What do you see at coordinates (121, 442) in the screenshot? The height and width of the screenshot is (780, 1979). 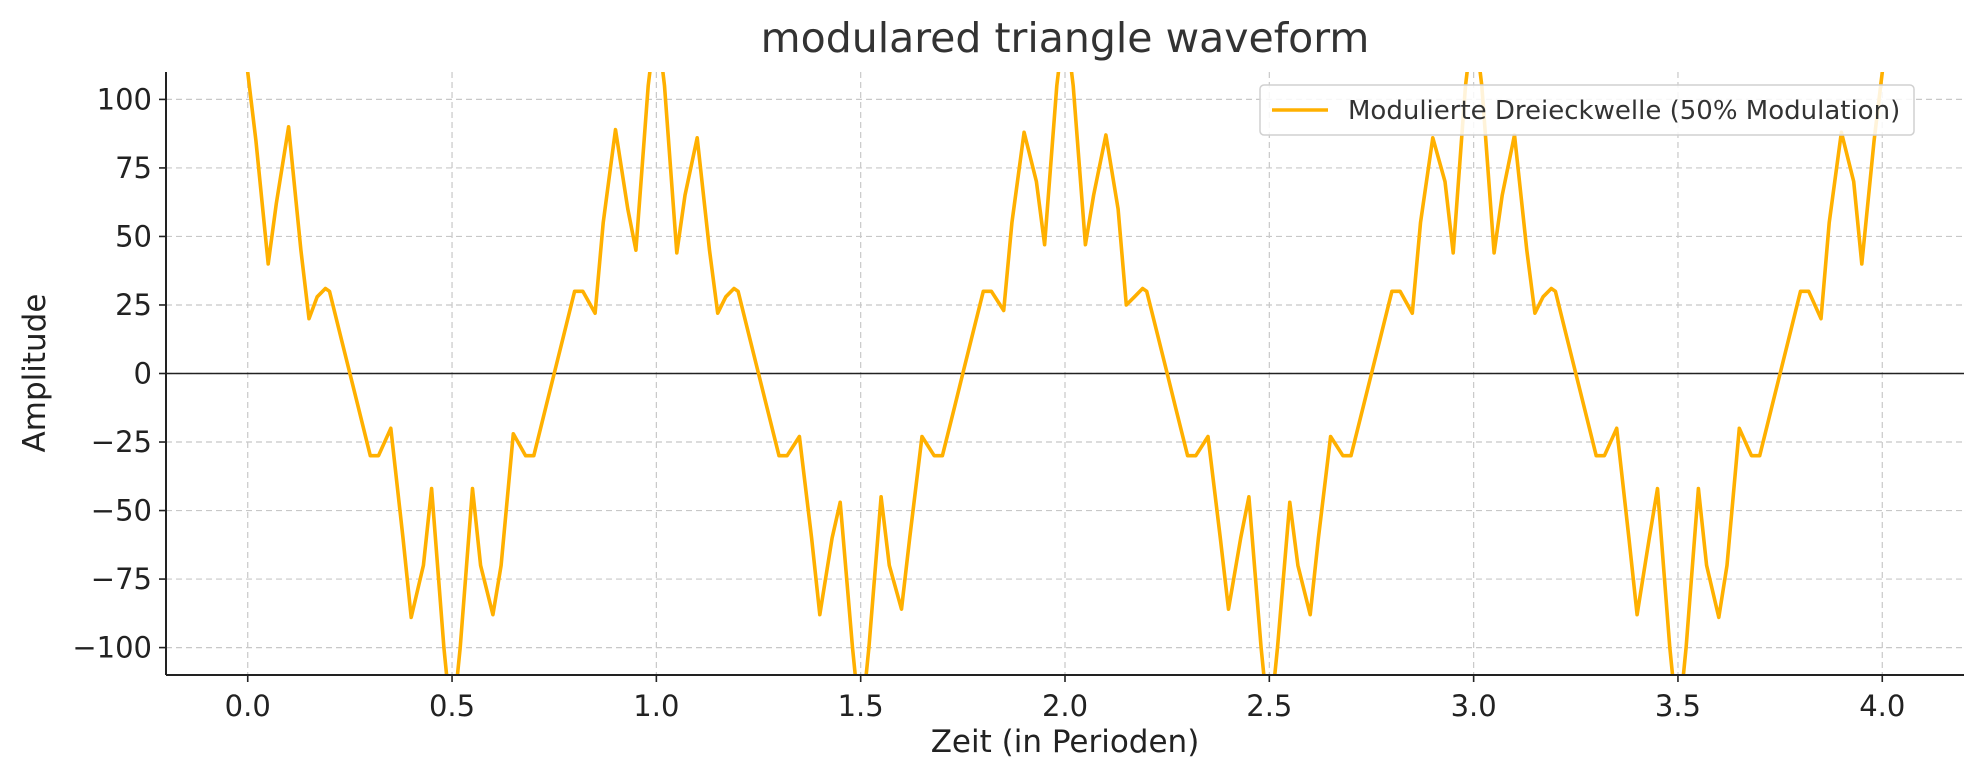 I see `y-tick-label: −25` at bounding box center [121, 442].